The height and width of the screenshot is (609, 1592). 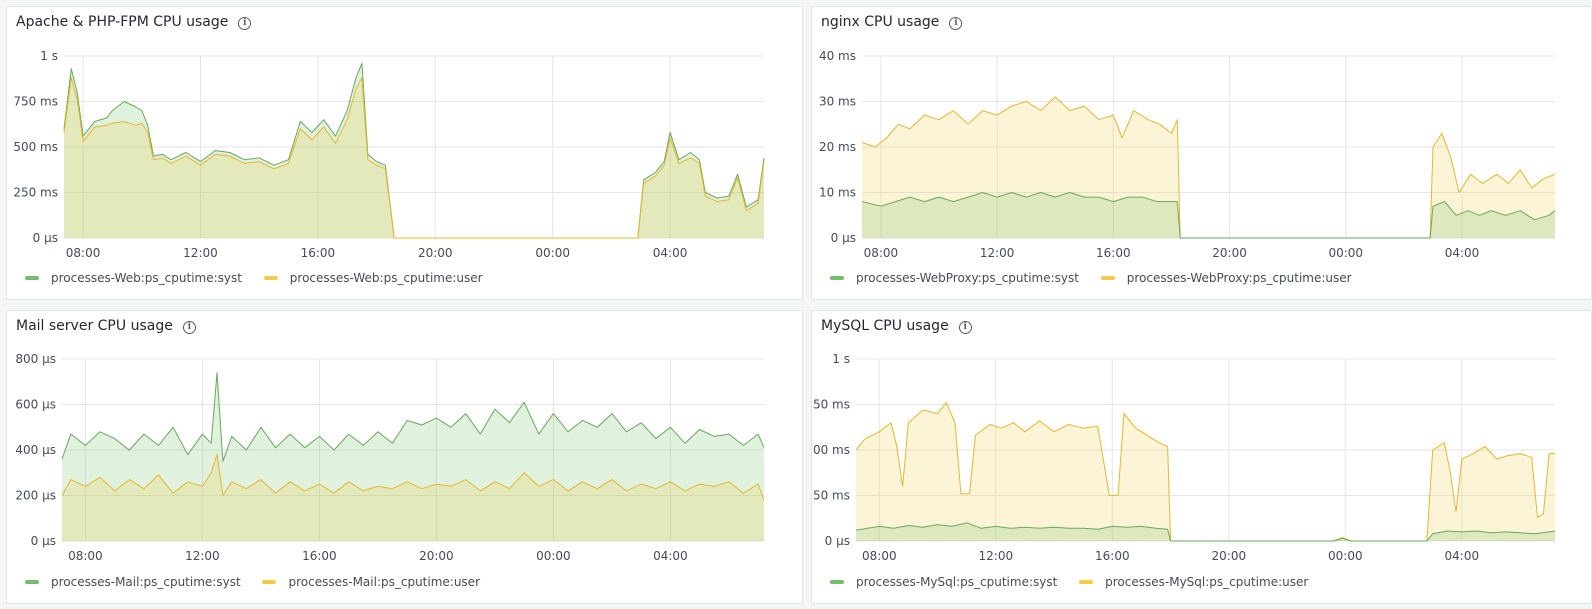 I want to click on legend-label: processes-MySql:ps_cputime:user, so click(x=1207, y=582).